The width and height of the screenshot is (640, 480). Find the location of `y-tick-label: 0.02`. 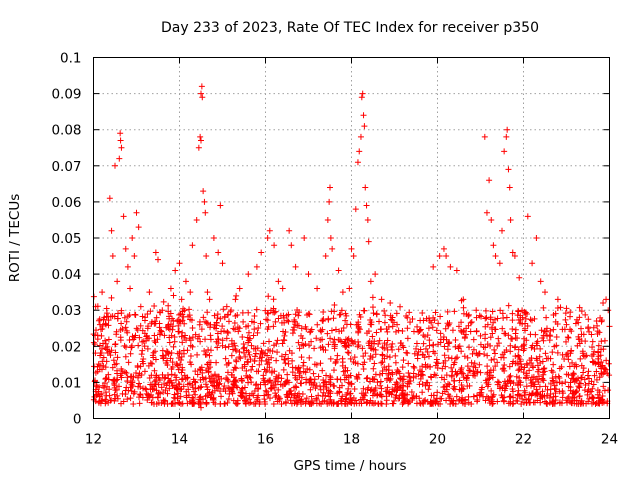

y-tick-label: 0.02 is located at coordinates (66, 347).